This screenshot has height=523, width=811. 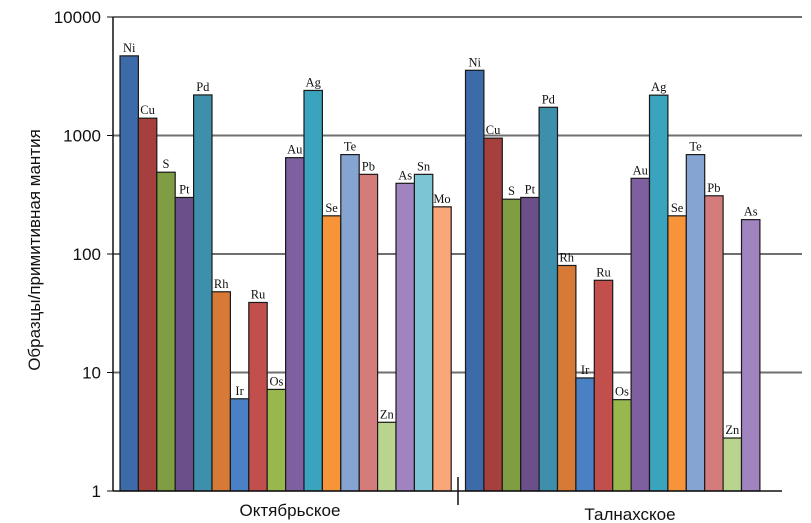 I want to click on group-label: Талнахское, so click(x=629, y=514).